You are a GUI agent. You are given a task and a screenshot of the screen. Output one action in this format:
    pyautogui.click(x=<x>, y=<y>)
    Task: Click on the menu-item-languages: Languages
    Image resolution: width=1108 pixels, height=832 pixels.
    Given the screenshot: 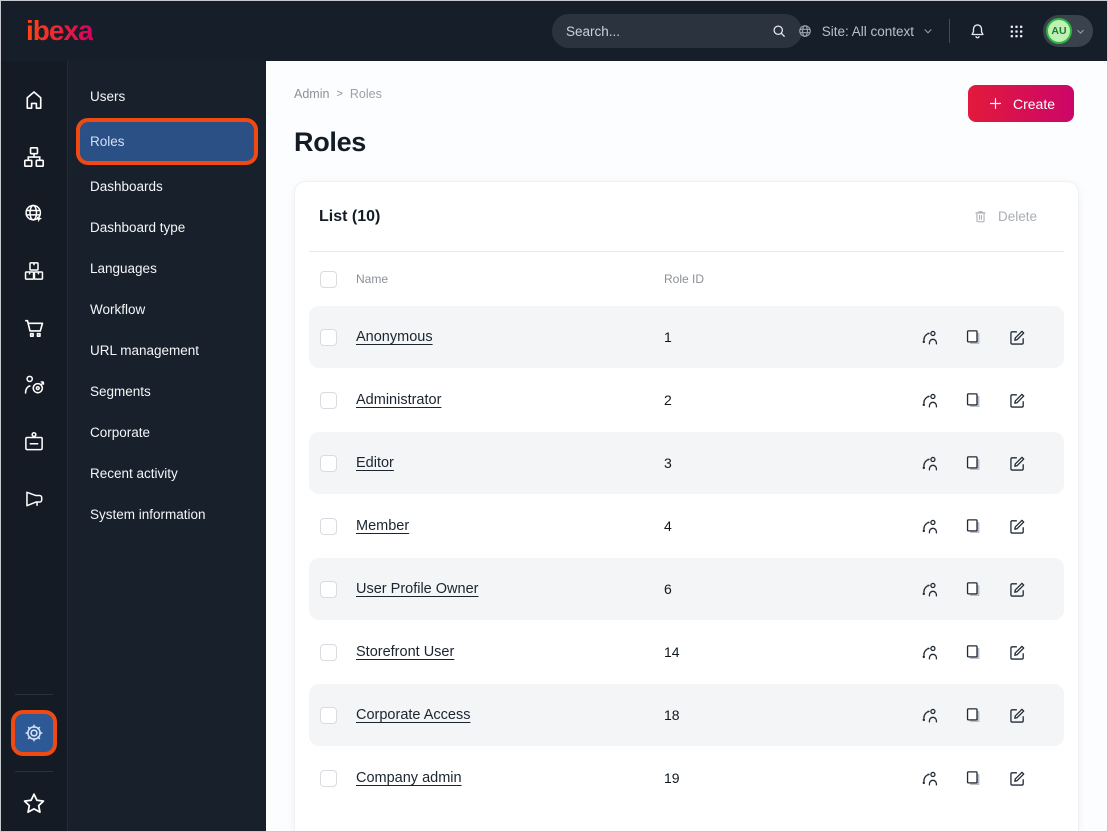 What is the action you would take?
    pyautogui.click(x=123, y=268)
    